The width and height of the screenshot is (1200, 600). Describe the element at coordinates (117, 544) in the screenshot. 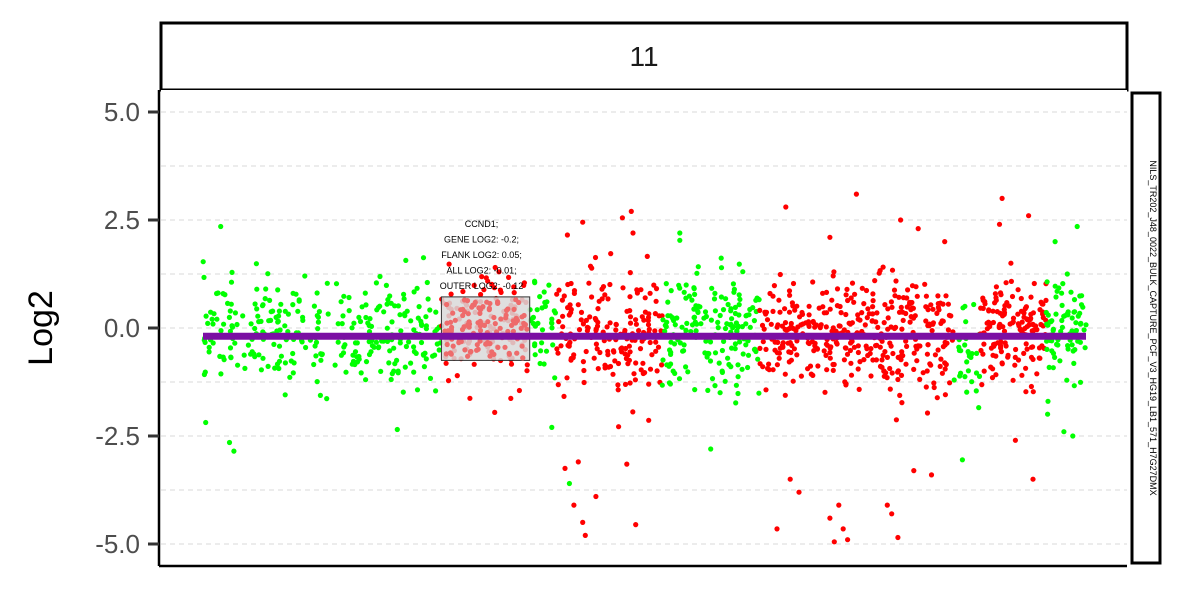

I see `y-tick-label: -5.0` at that location.